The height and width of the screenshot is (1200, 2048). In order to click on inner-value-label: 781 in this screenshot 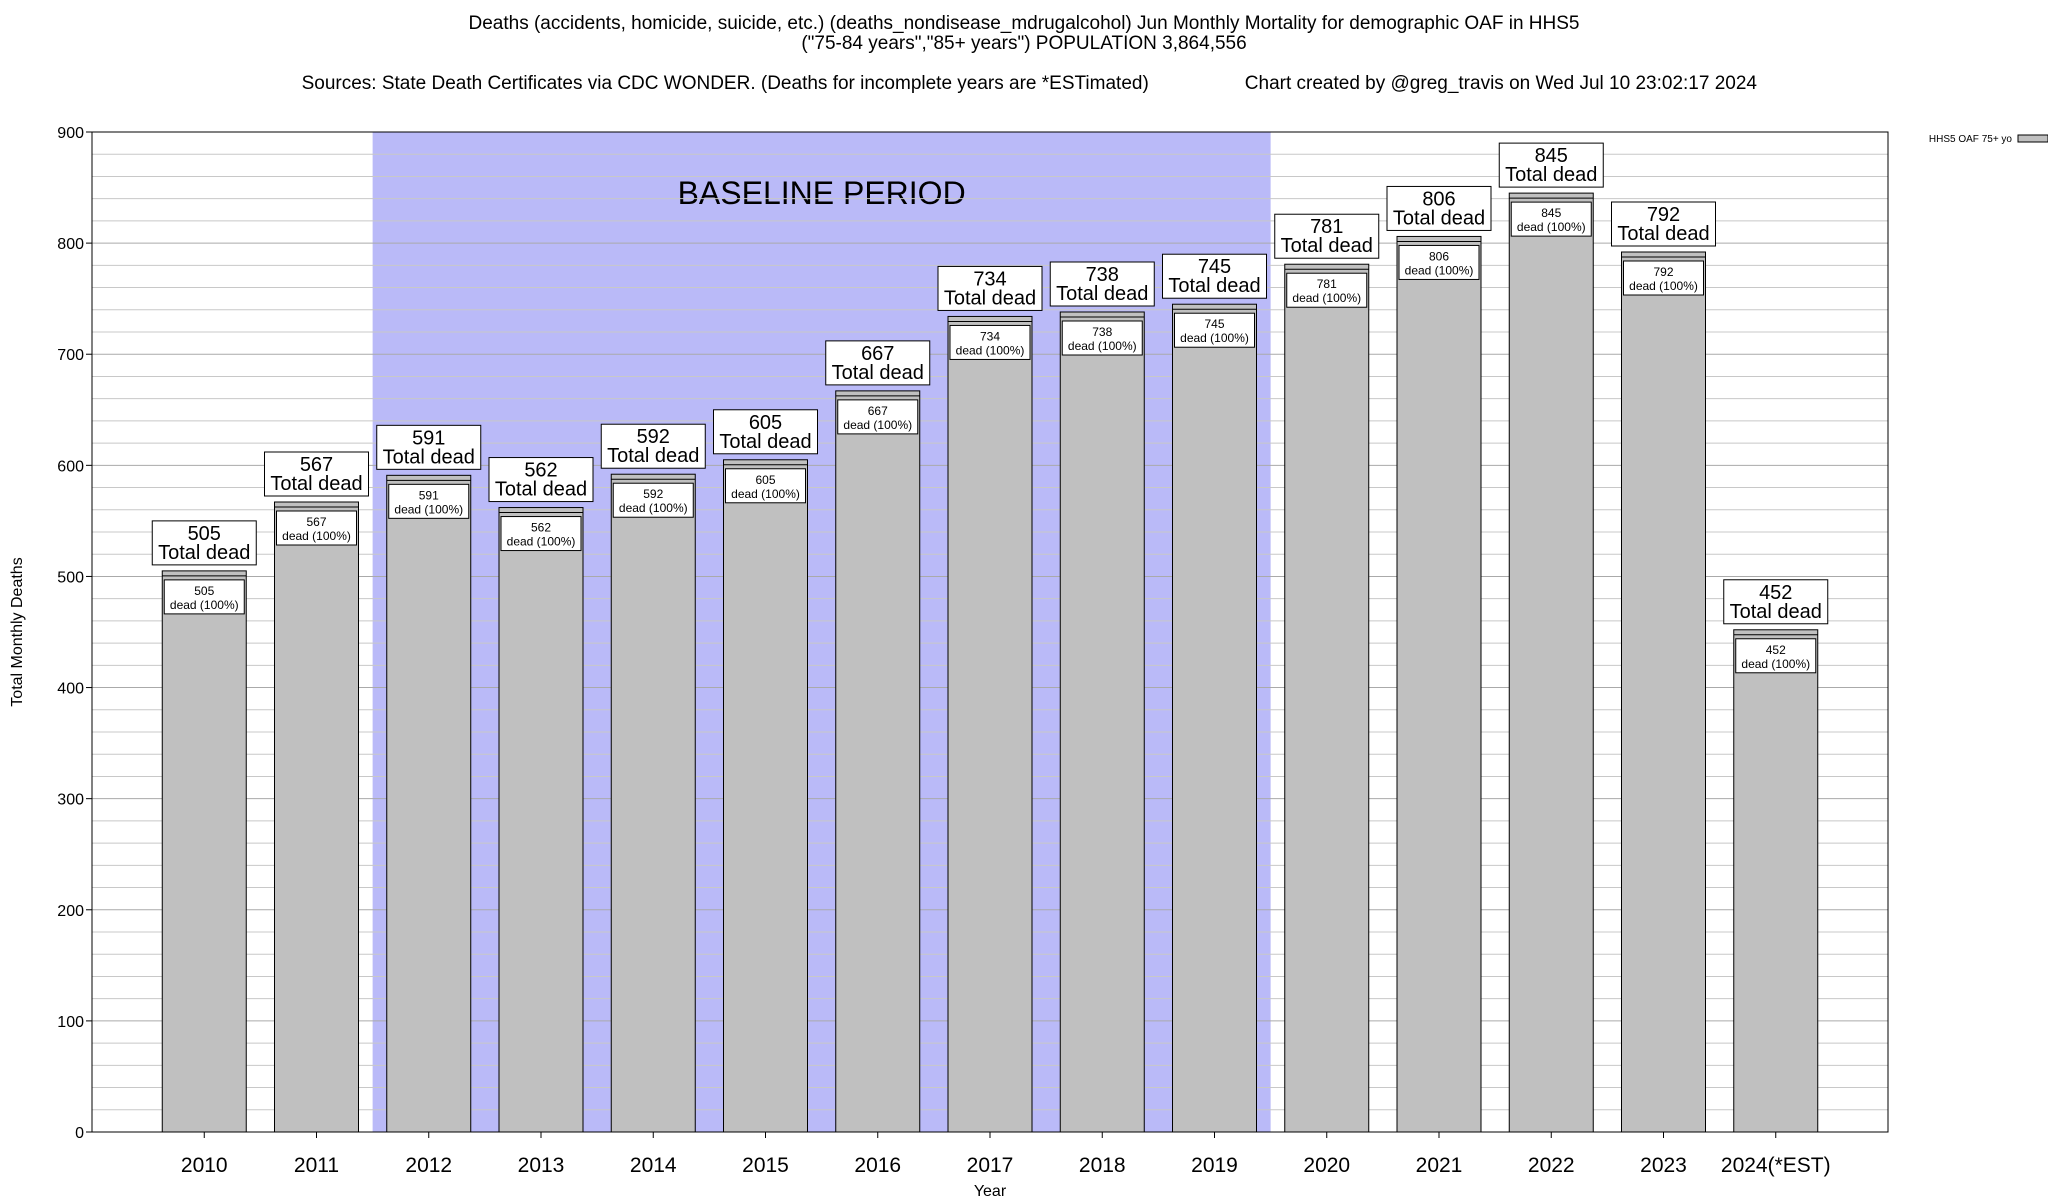, I will do `click(1327, 284)`.